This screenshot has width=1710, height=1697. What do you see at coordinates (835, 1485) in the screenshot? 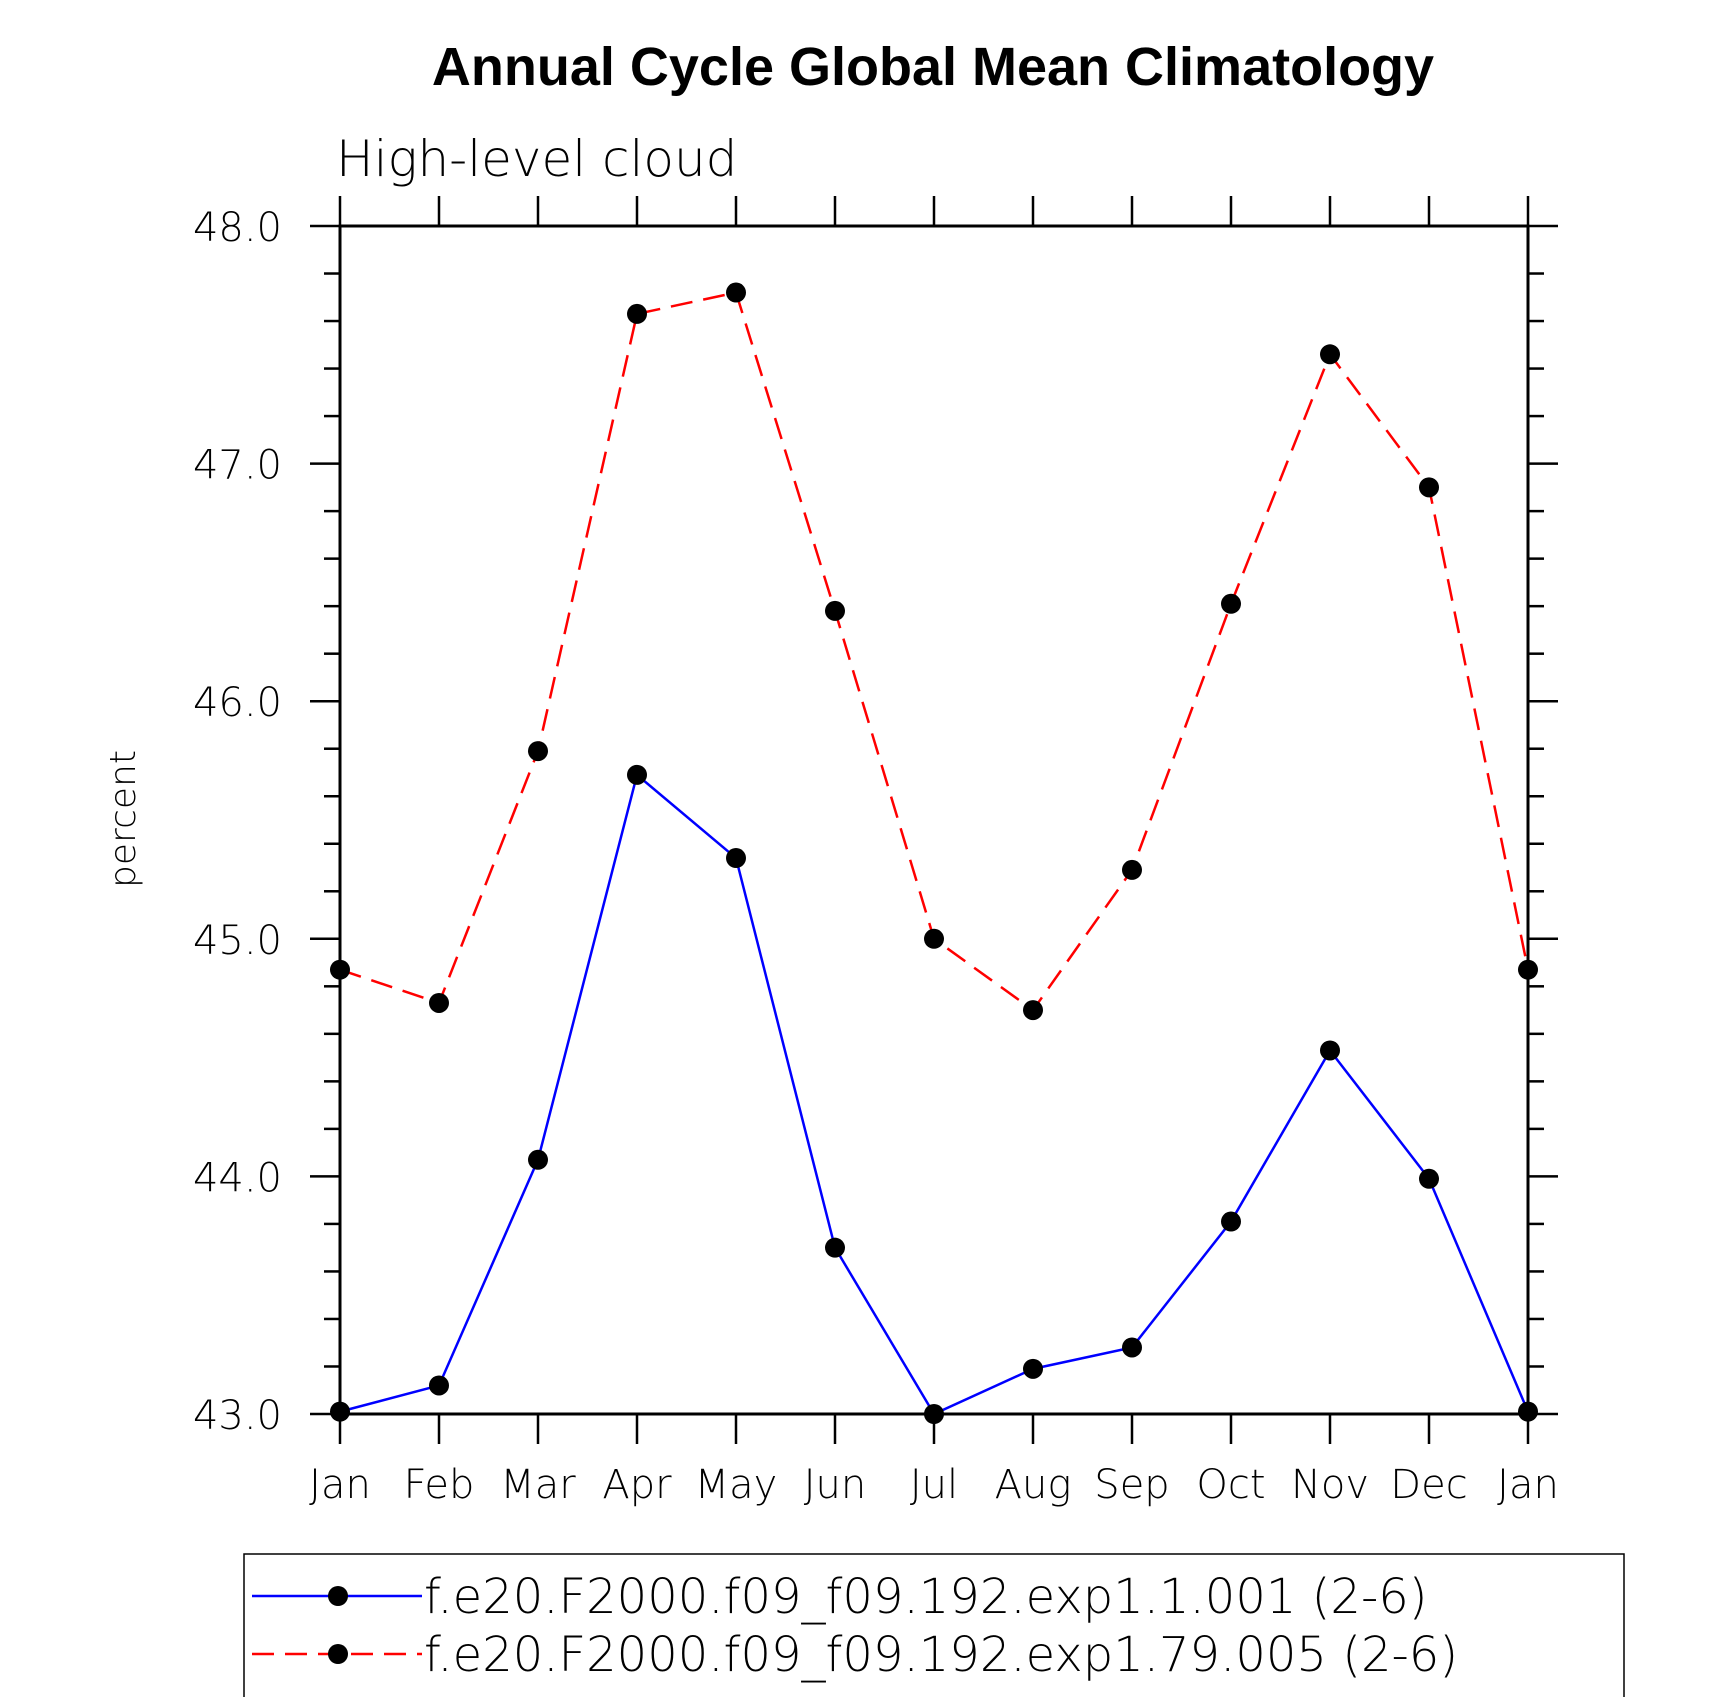
I see `x-tick-label: Jun` at bounding box center [835, 1485].